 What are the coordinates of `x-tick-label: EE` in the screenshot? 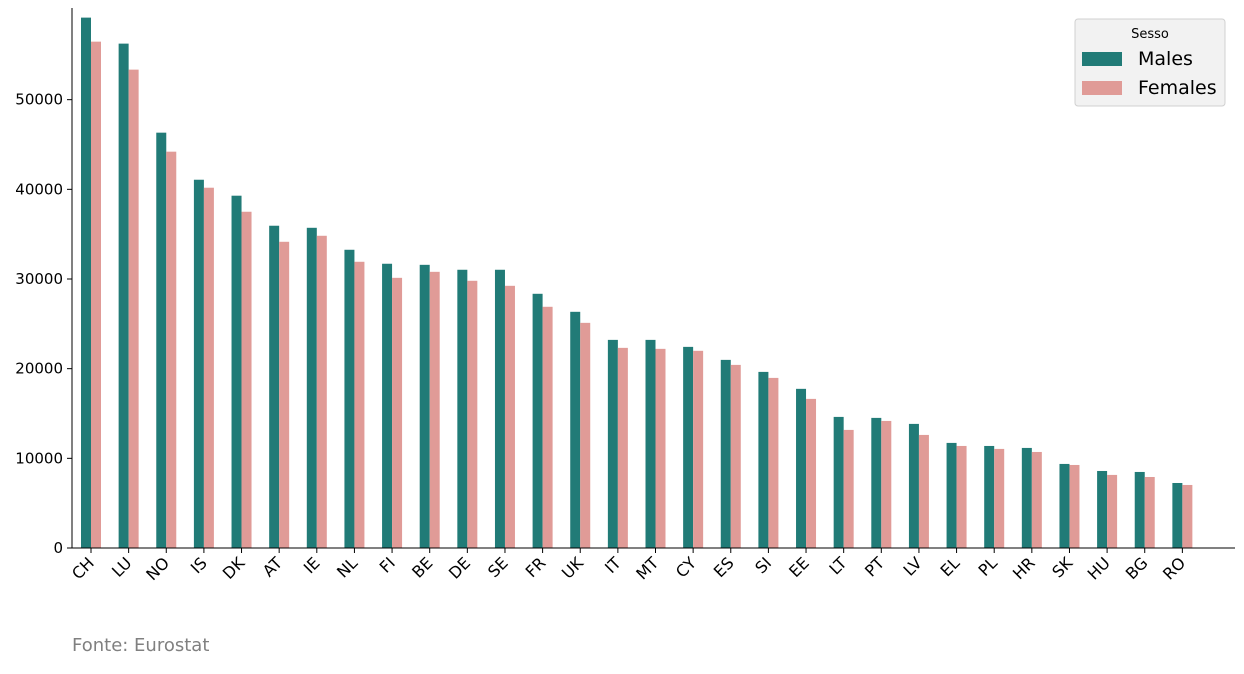 It's located at (799, 567).